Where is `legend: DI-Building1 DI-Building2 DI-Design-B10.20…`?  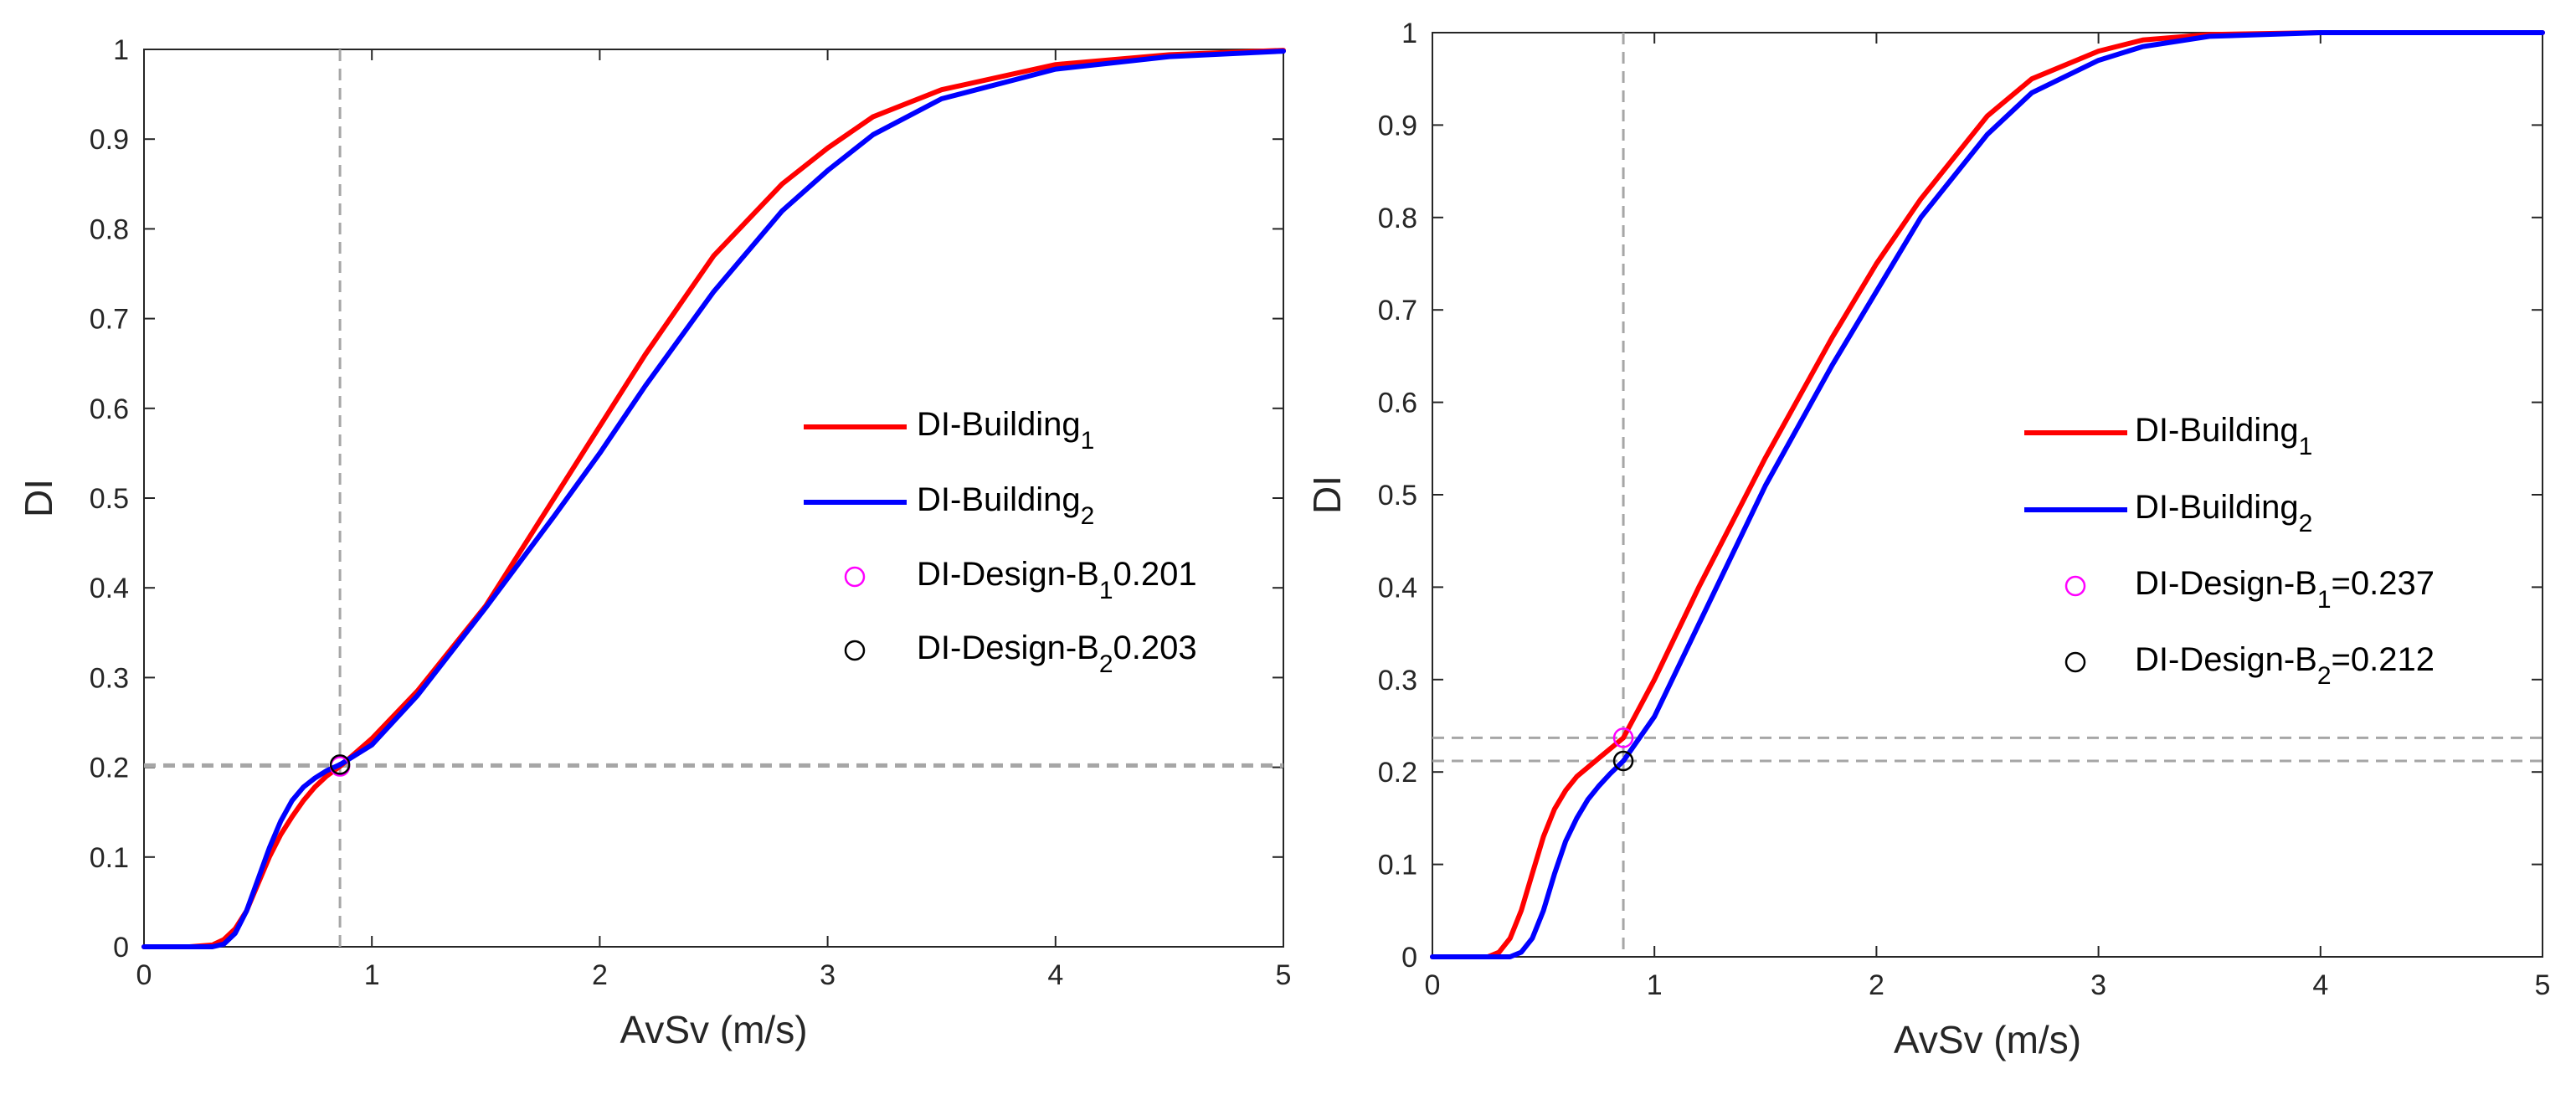
legend: DI-Building1 DI-Building2 DI-Design-B10.20… is located at coordinates (1001, 542).